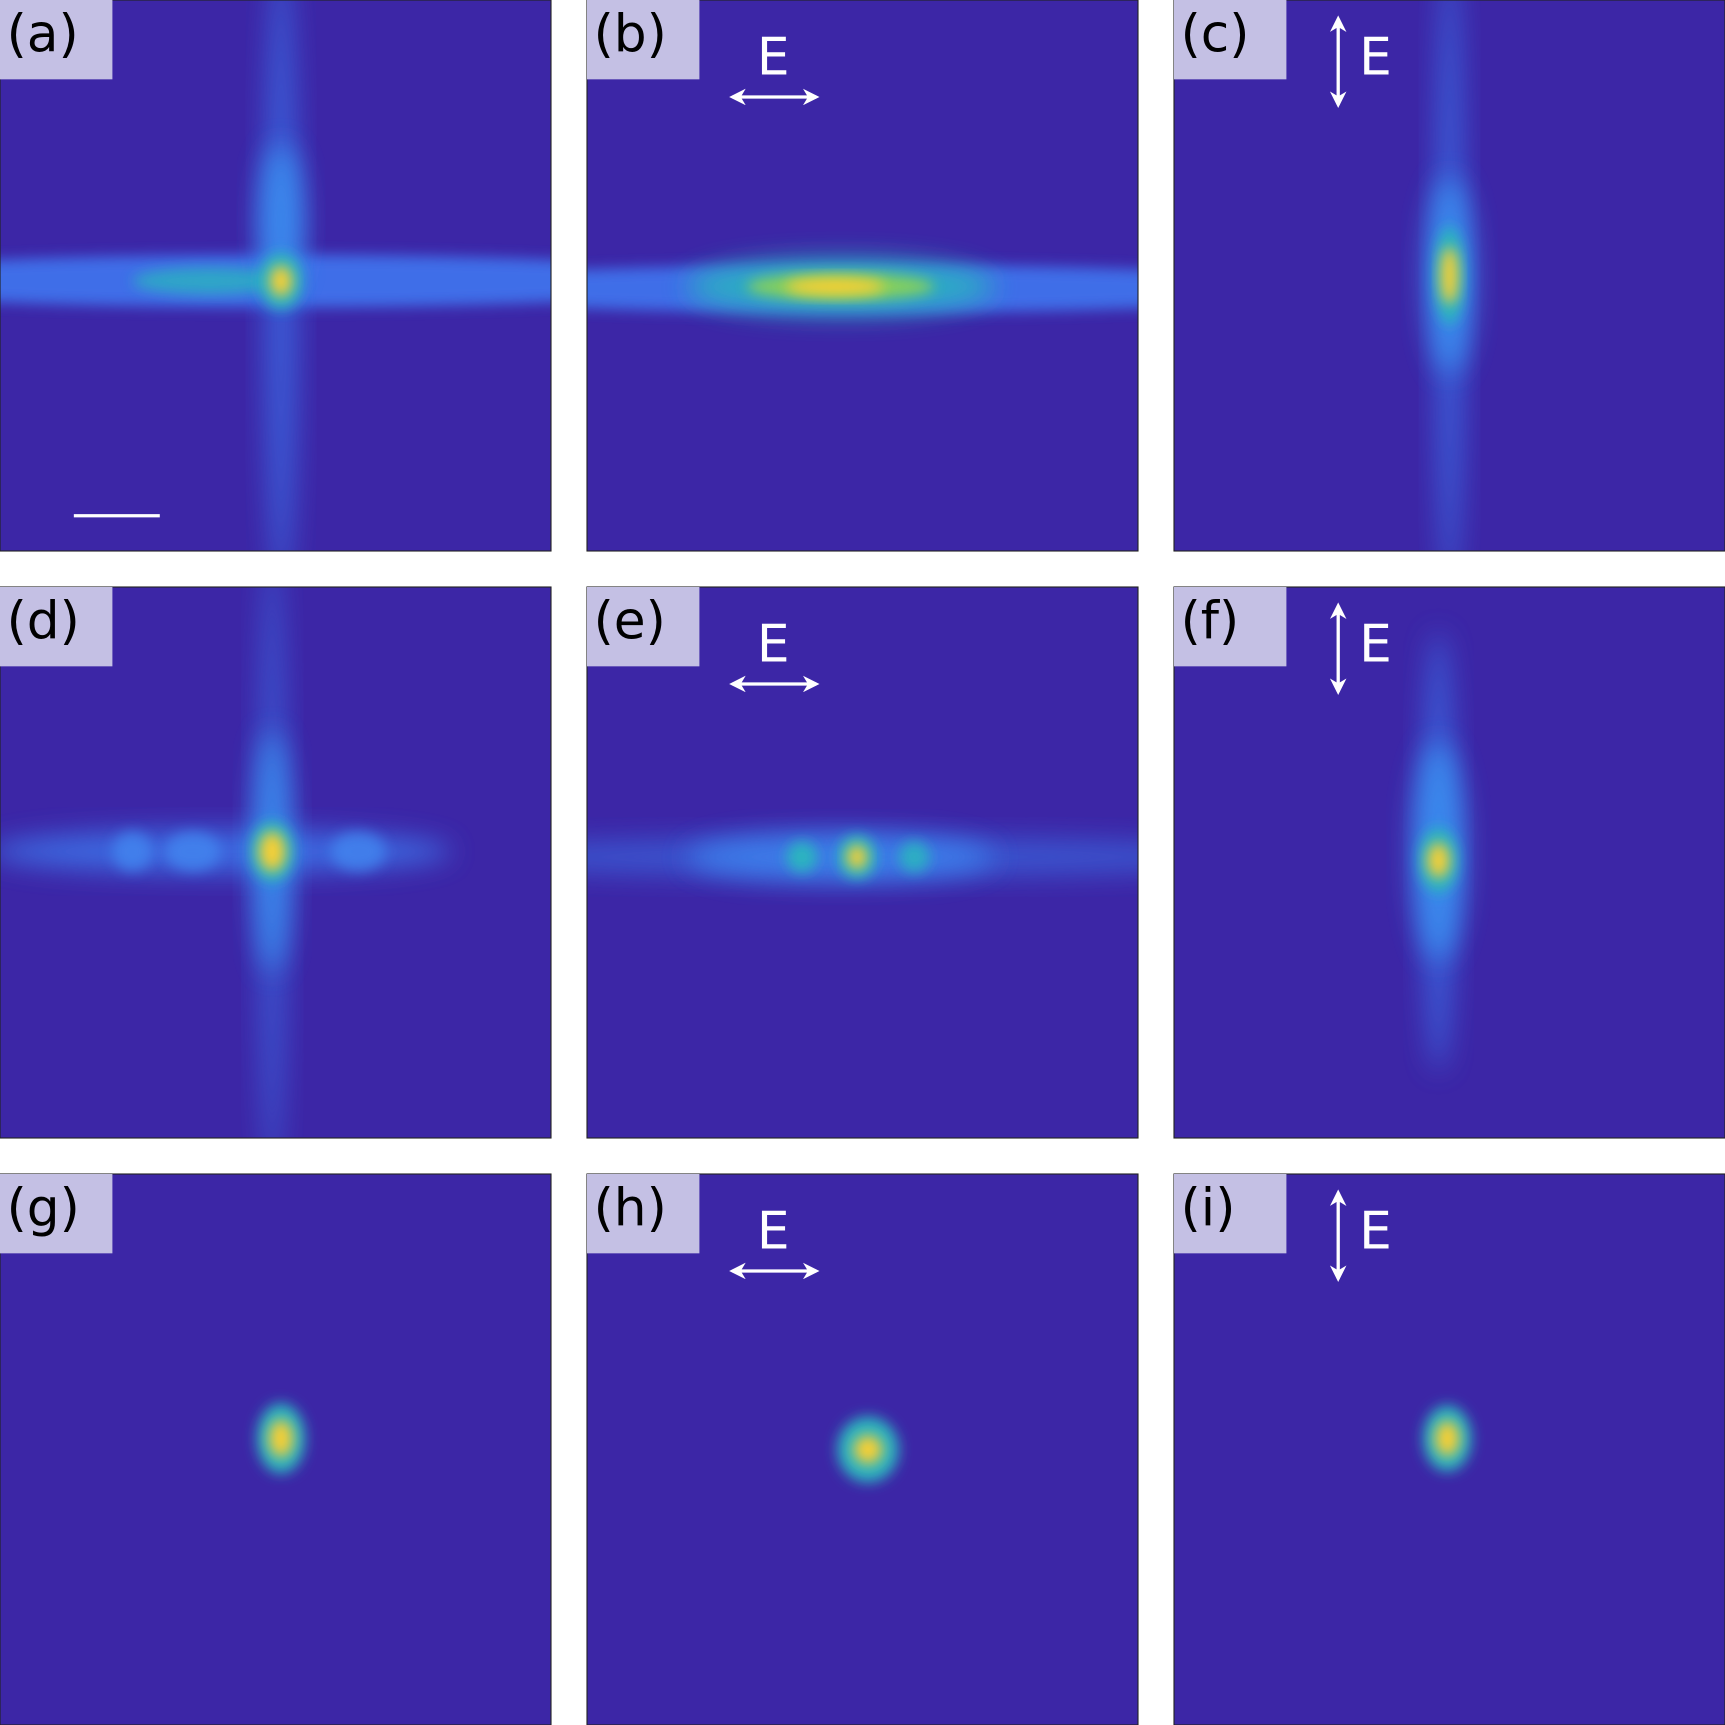 This screenshot has width=1725, height=1725. I want to click on panel: (i) E, so click(1449, 1449).